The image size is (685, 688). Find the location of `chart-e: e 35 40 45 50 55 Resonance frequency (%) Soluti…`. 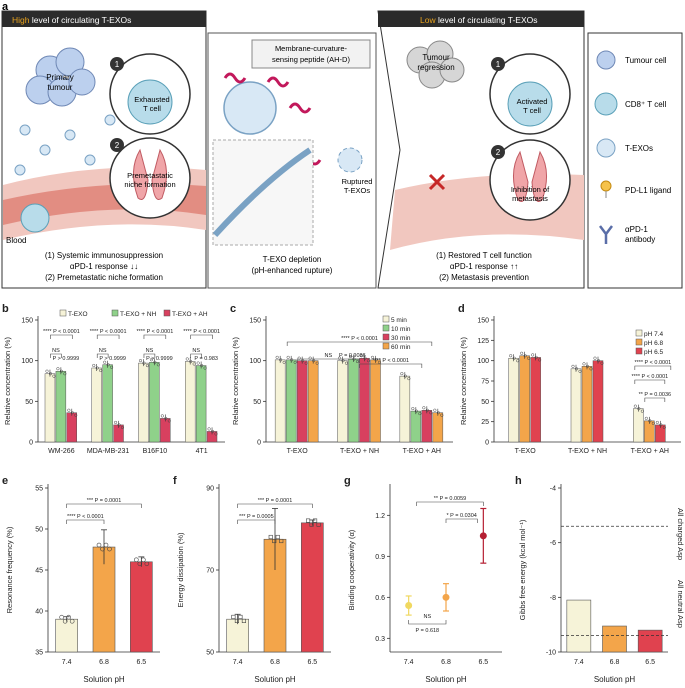

chart-e: e 35 40 45 50 55 Resonance frequency (%) Soluti… is located at coordinates (81, 579).